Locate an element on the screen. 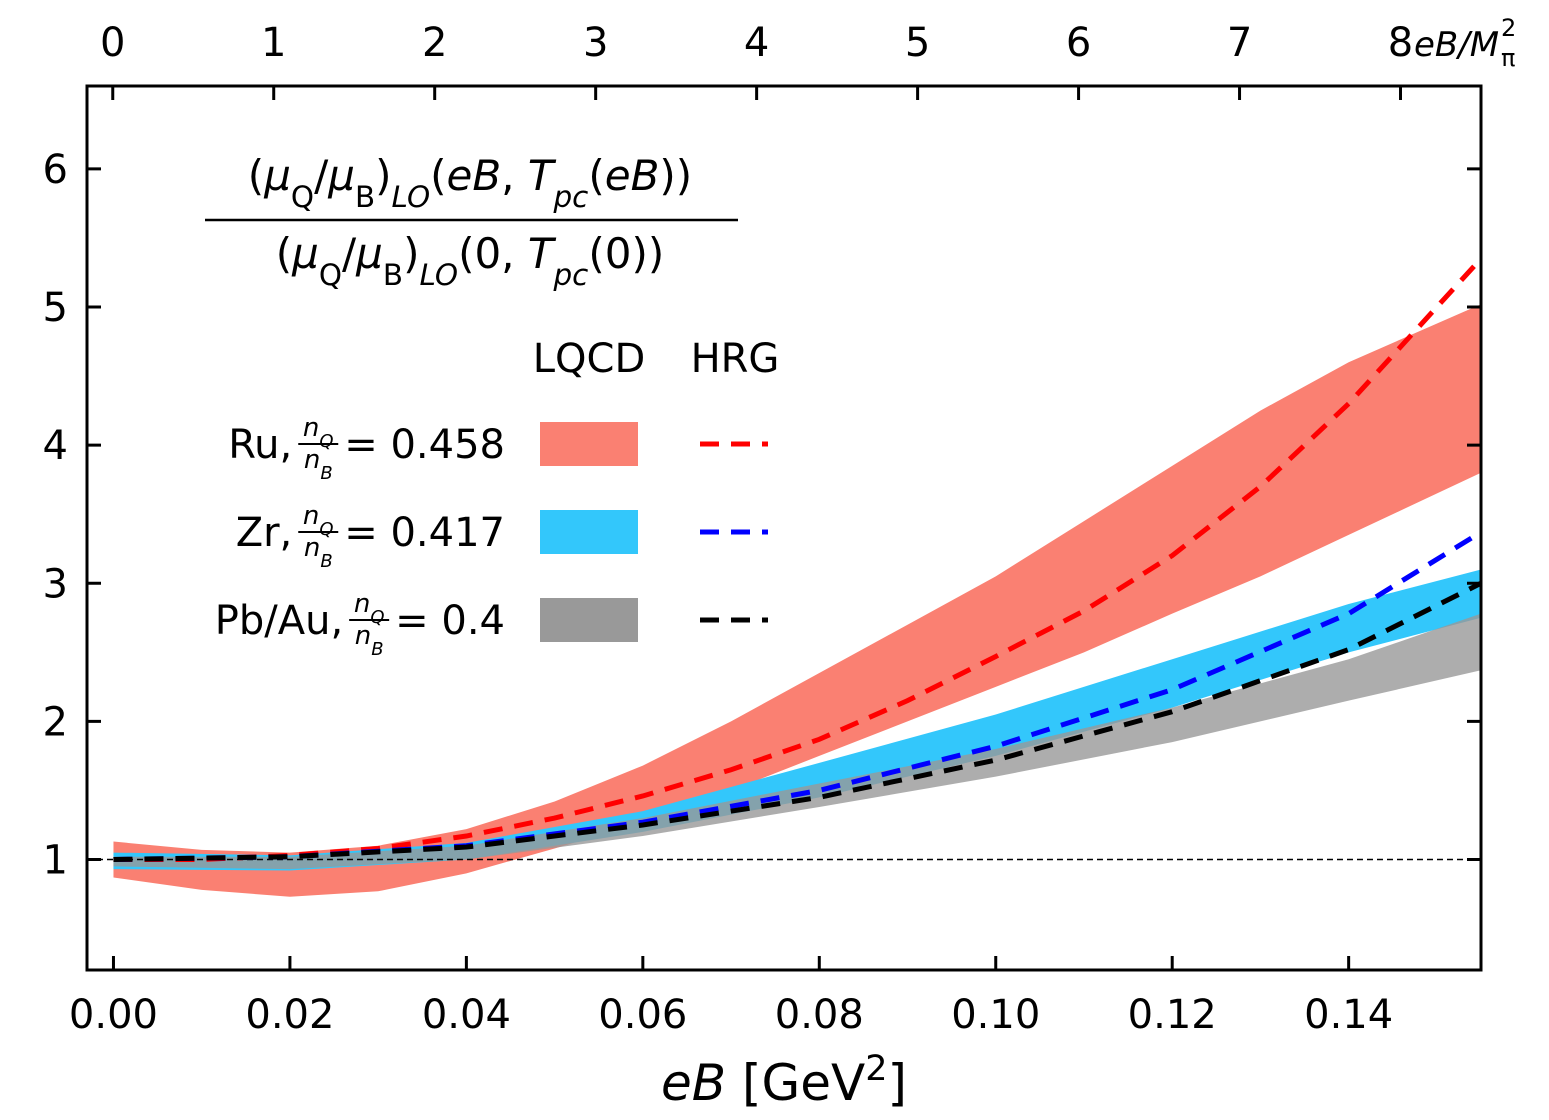 This screenshot has height=1120, width=1549. text-part: [GeV is located at coordinates (795, 1083).